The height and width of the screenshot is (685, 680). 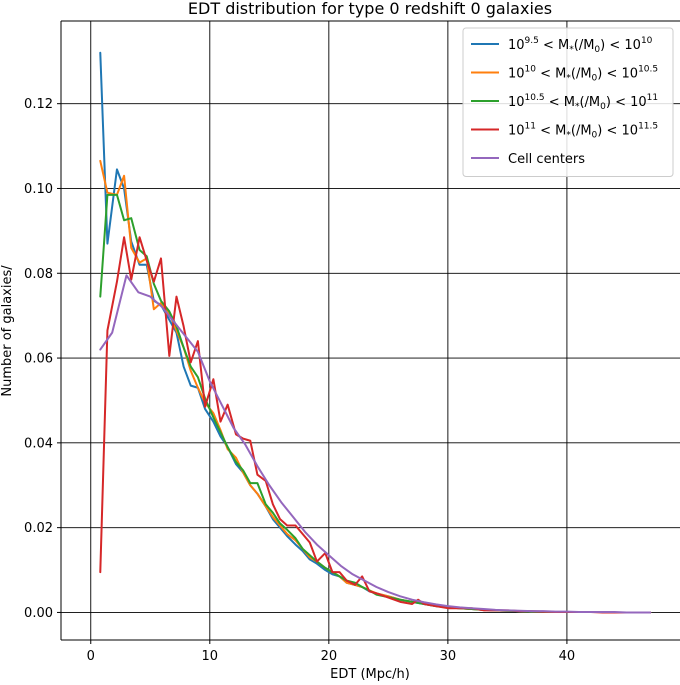 I want to click on x-tick-label-0: 0, so click(x=91, y=656).